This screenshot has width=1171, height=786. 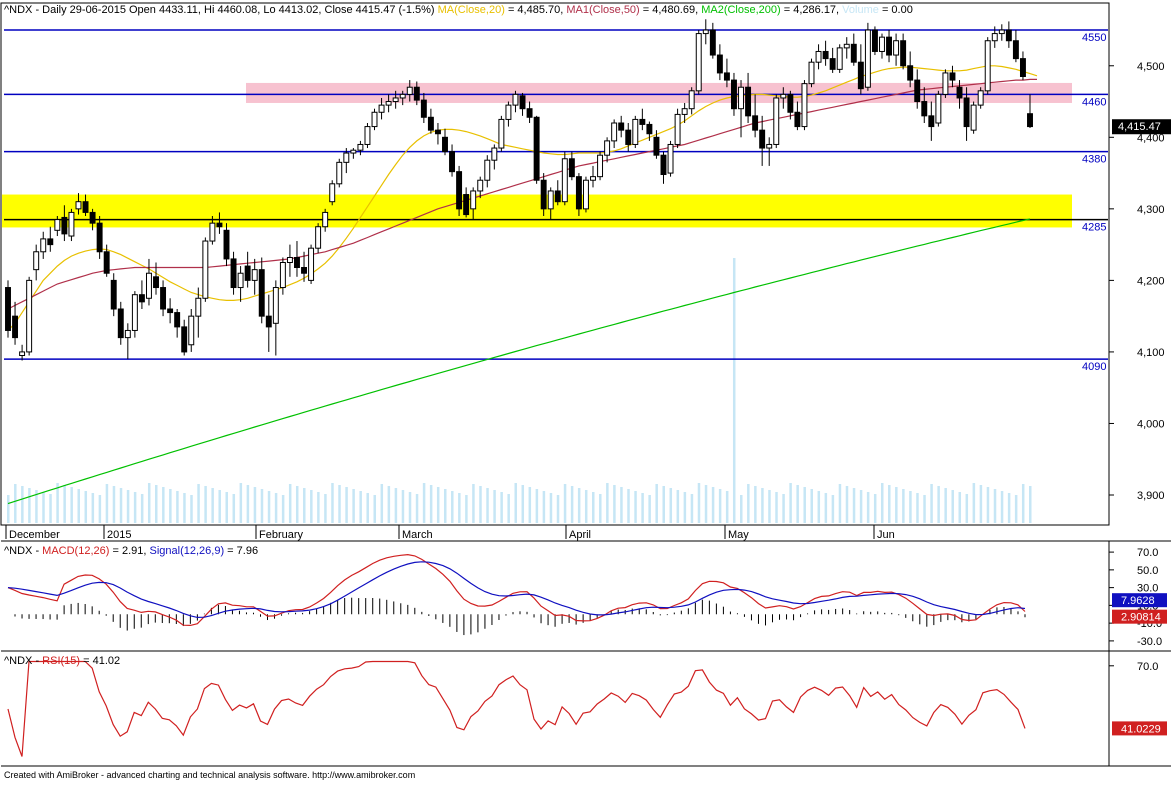 I want to click on date-tick-label: February, so click(x=281, y=535).